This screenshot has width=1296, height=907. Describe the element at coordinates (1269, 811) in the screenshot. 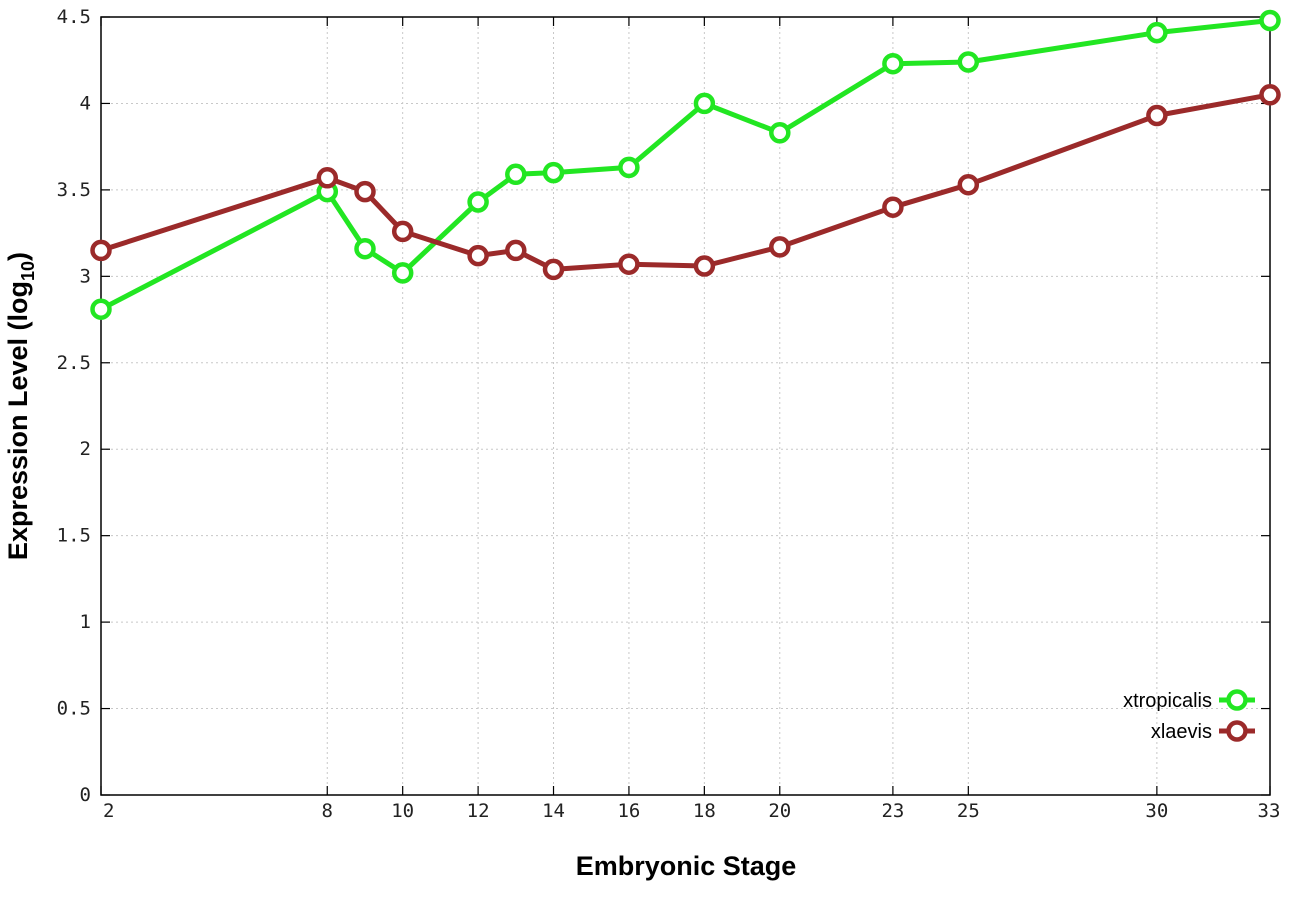

I see `x-tick-label: 33` at that location.